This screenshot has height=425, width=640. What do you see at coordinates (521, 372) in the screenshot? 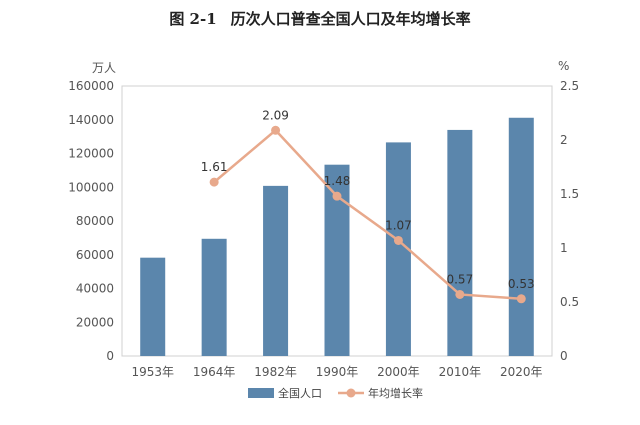
I see `x-axis-tick-label: 2020年` at bounding box center [521, 372].